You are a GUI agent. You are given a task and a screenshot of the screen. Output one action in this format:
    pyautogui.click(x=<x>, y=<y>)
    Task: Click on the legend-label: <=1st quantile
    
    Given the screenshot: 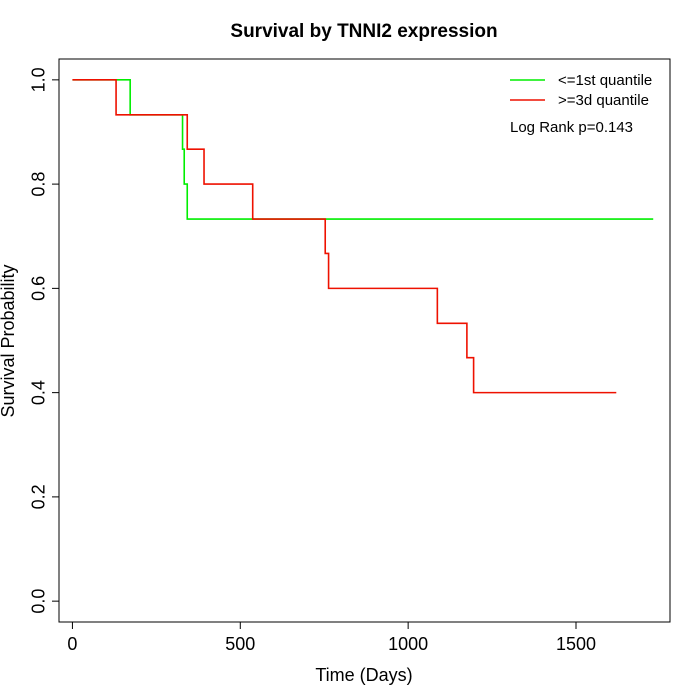 What is the action you would take?
    pyautogui.click(x=605, y=80)
    